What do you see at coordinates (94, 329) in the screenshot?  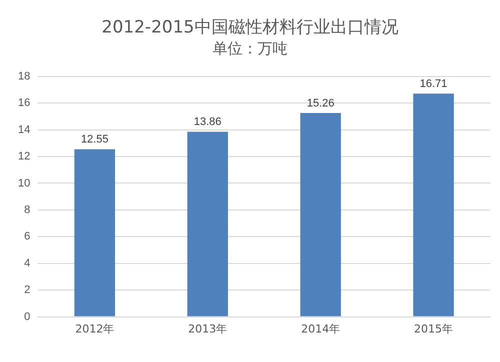 I see `x-tick-label: 2012年` at bounding box center [94, 329].